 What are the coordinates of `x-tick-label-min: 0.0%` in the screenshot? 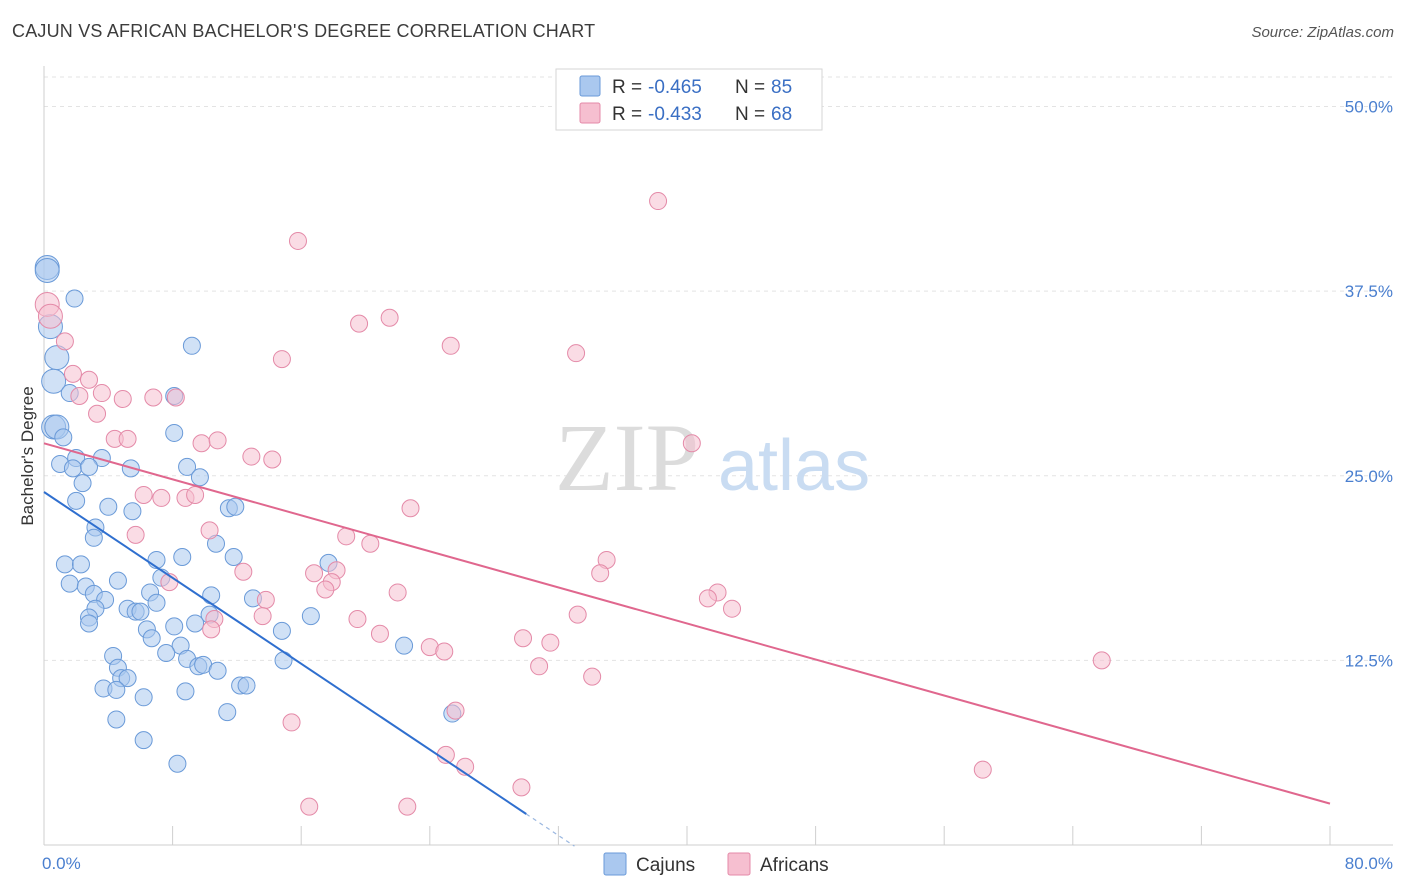 It's located at (61, 863).